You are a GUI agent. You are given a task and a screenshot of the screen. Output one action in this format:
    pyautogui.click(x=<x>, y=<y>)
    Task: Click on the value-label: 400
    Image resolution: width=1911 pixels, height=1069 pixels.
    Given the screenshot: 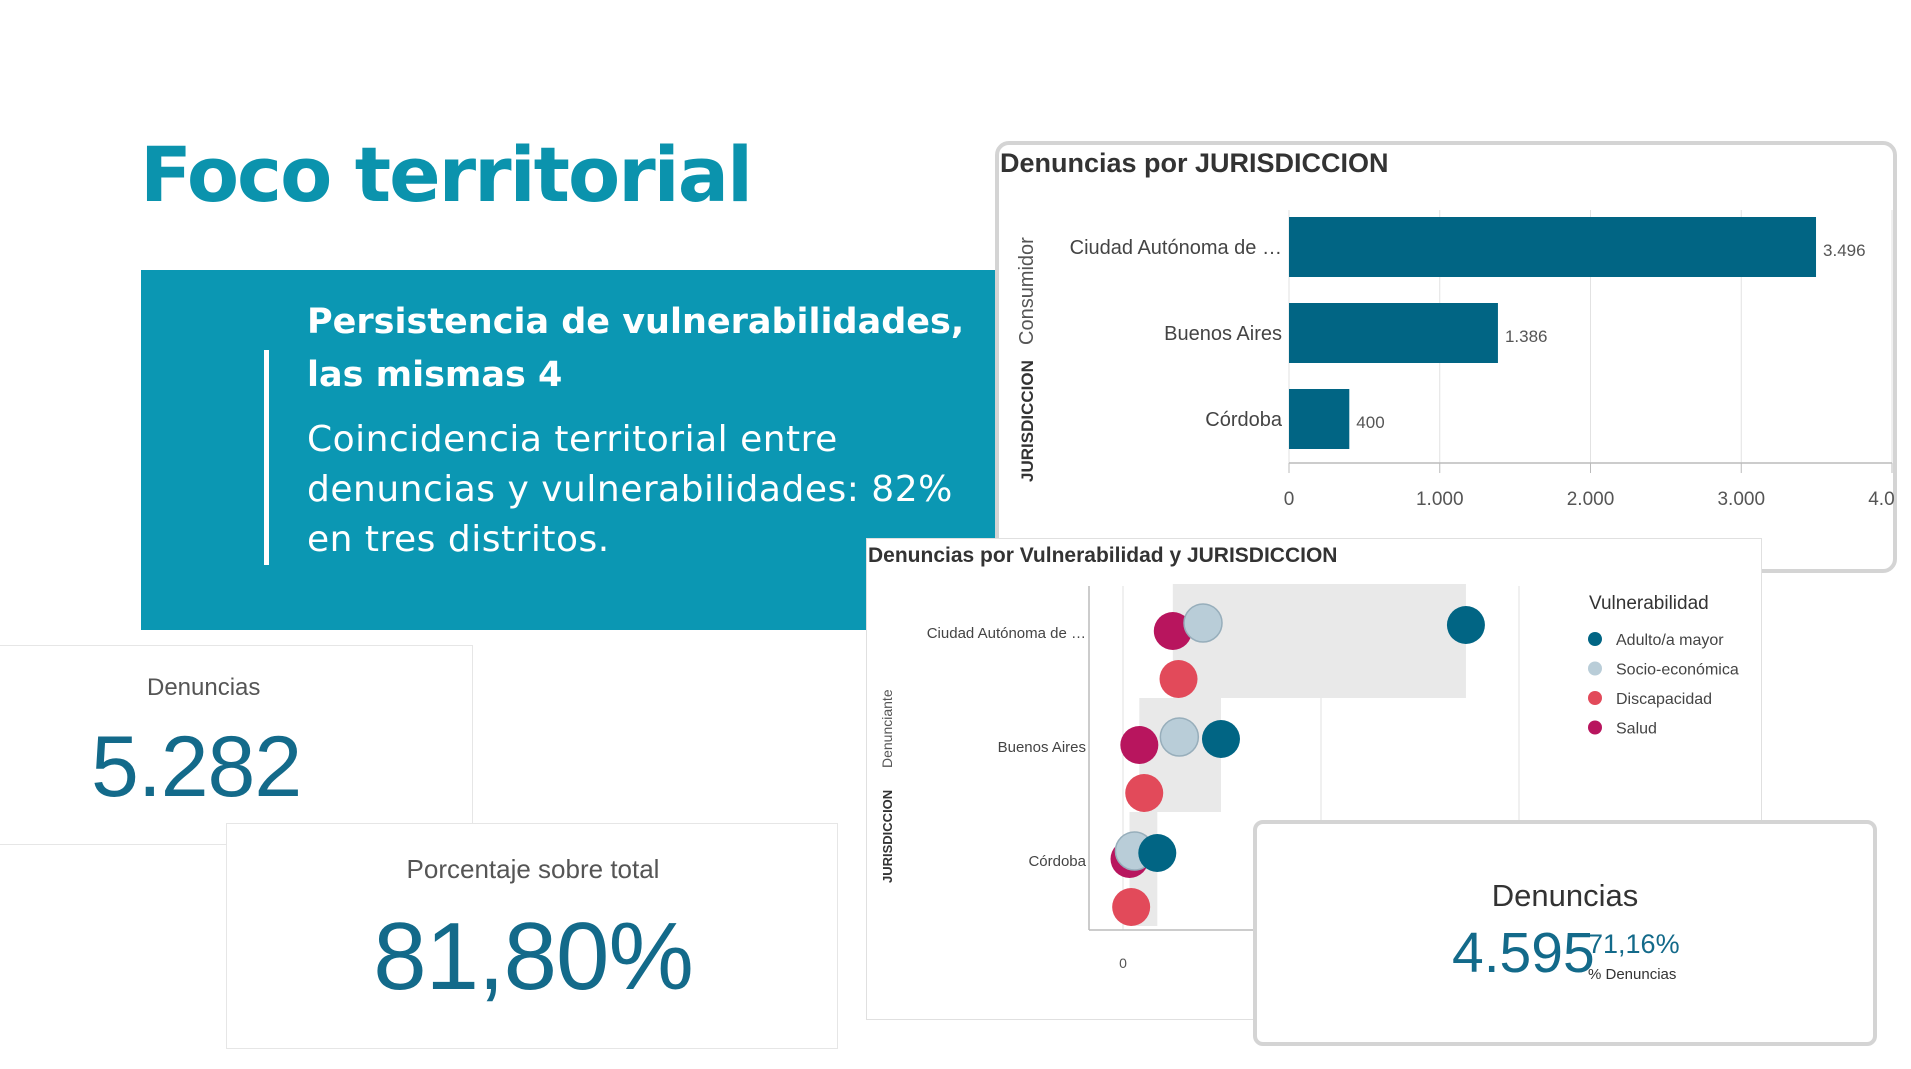 What is the action you would take?
    pyautogui.click(x=1370, y=422)
    